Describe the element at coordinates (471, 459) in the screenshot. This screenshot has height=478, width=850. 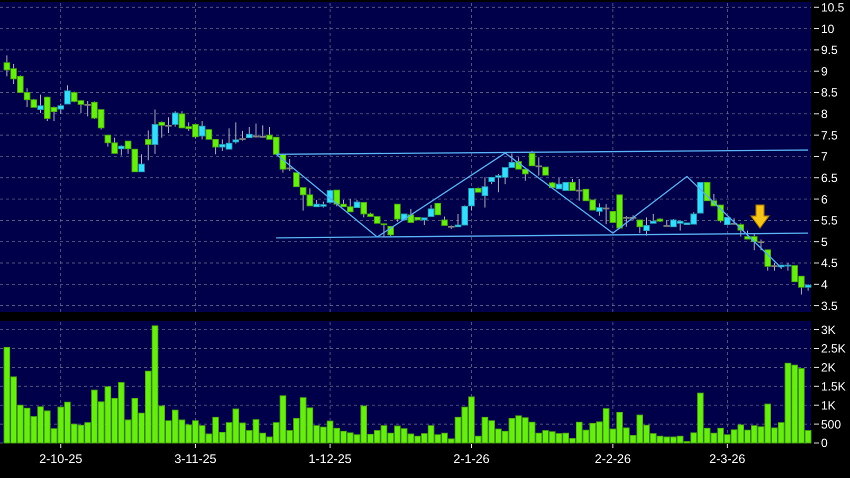
I see `x-tick-label: 2-1-26` at that location.